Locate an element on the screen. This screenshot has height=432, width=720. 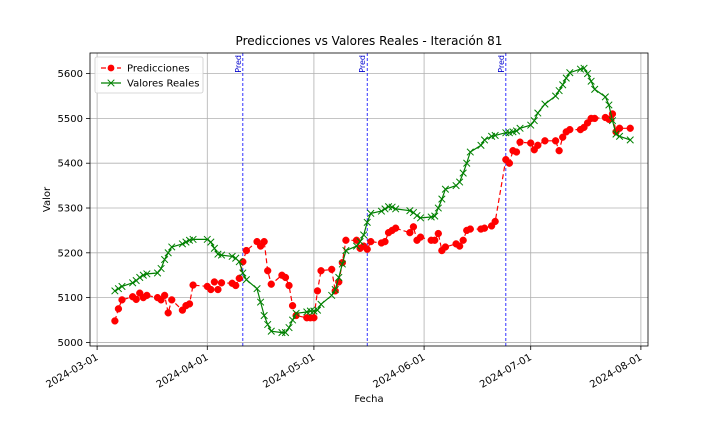
legend-marker-valores-reales is located at coordinates (111, 83).